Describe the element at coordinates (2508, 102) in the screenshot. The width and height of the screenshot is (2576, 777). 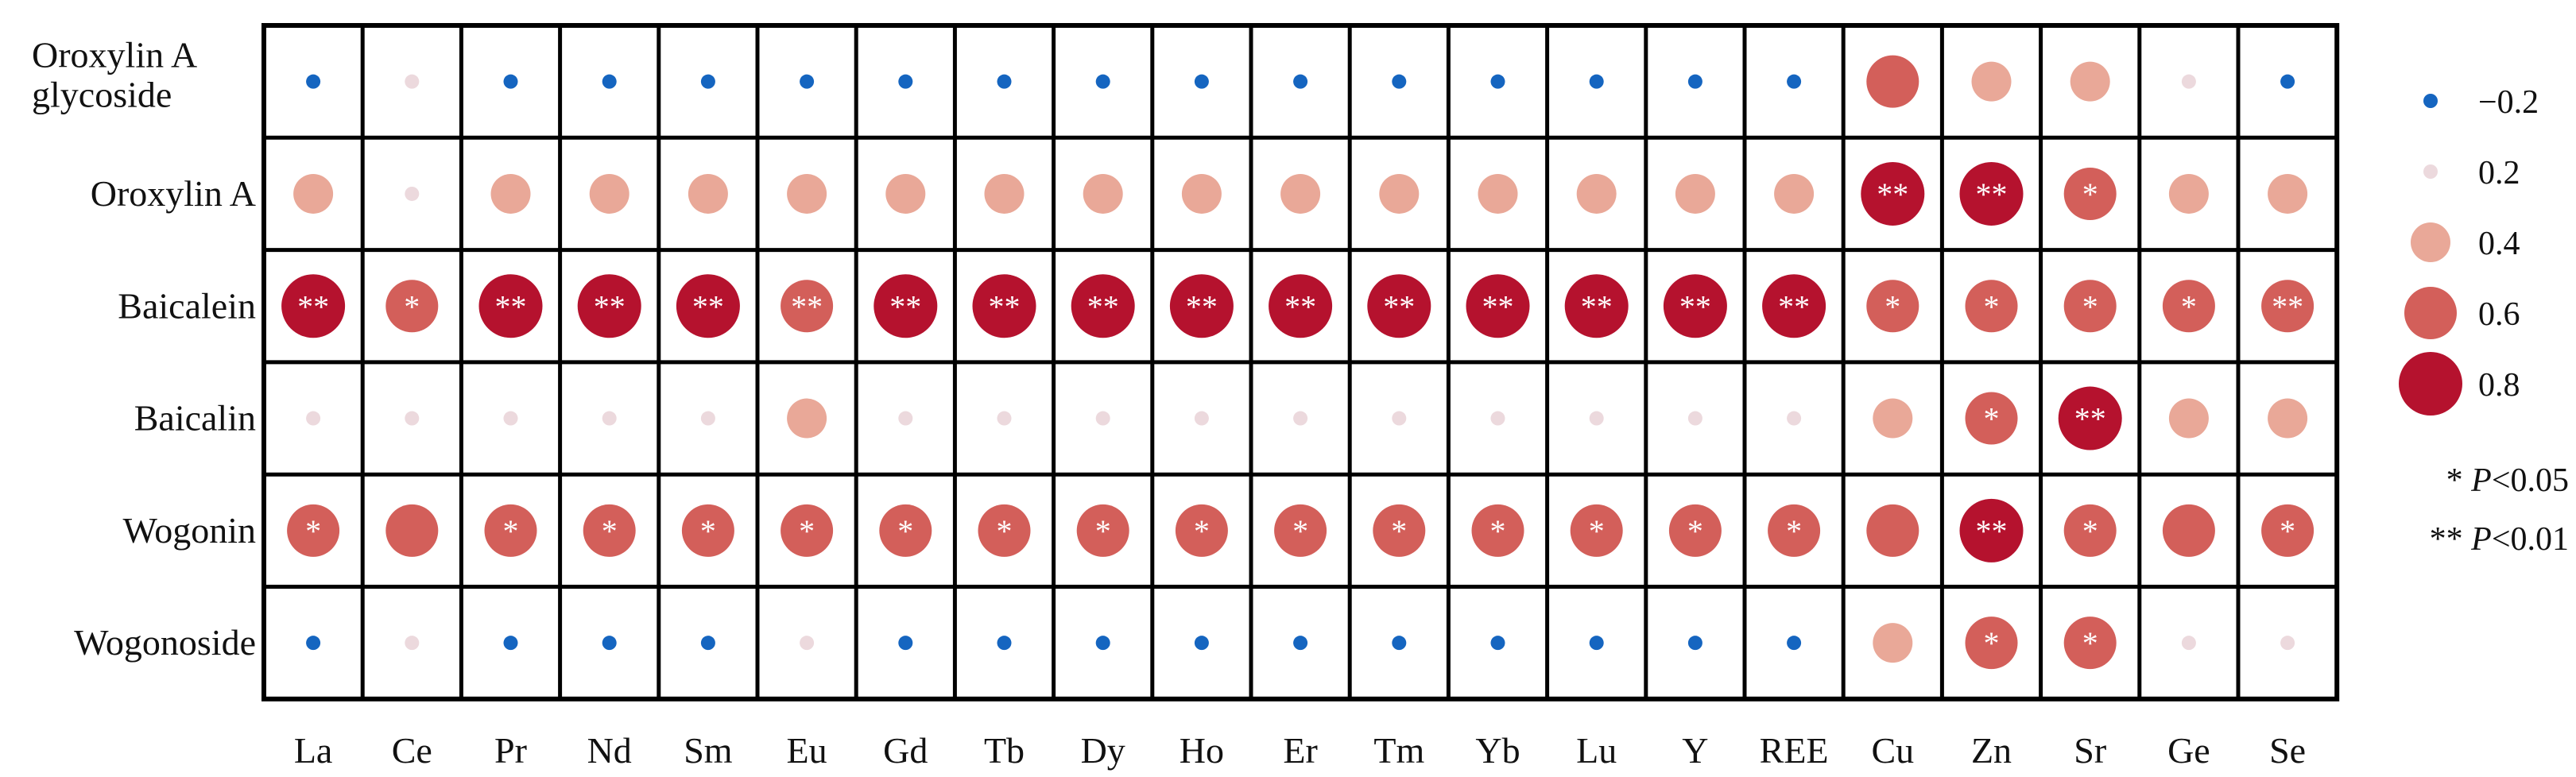
I see `legend-label: −0.2` at that location.